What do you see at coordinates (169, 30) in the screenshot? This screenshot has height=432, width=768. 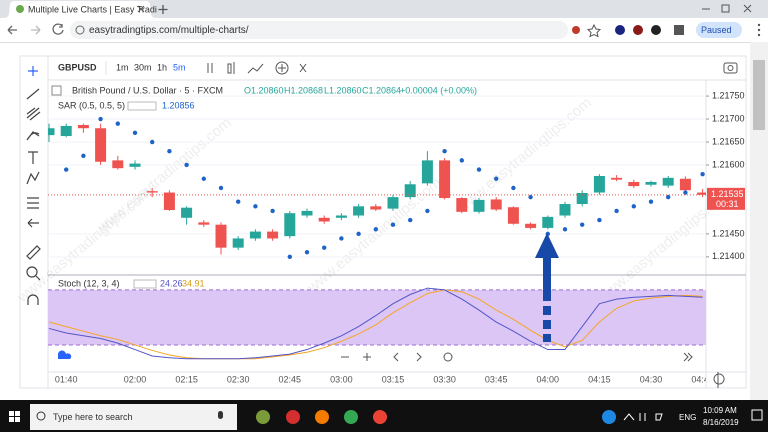 I see `url: easytradingtips.com/multiple-charts/` at bounding box center [169, 30].